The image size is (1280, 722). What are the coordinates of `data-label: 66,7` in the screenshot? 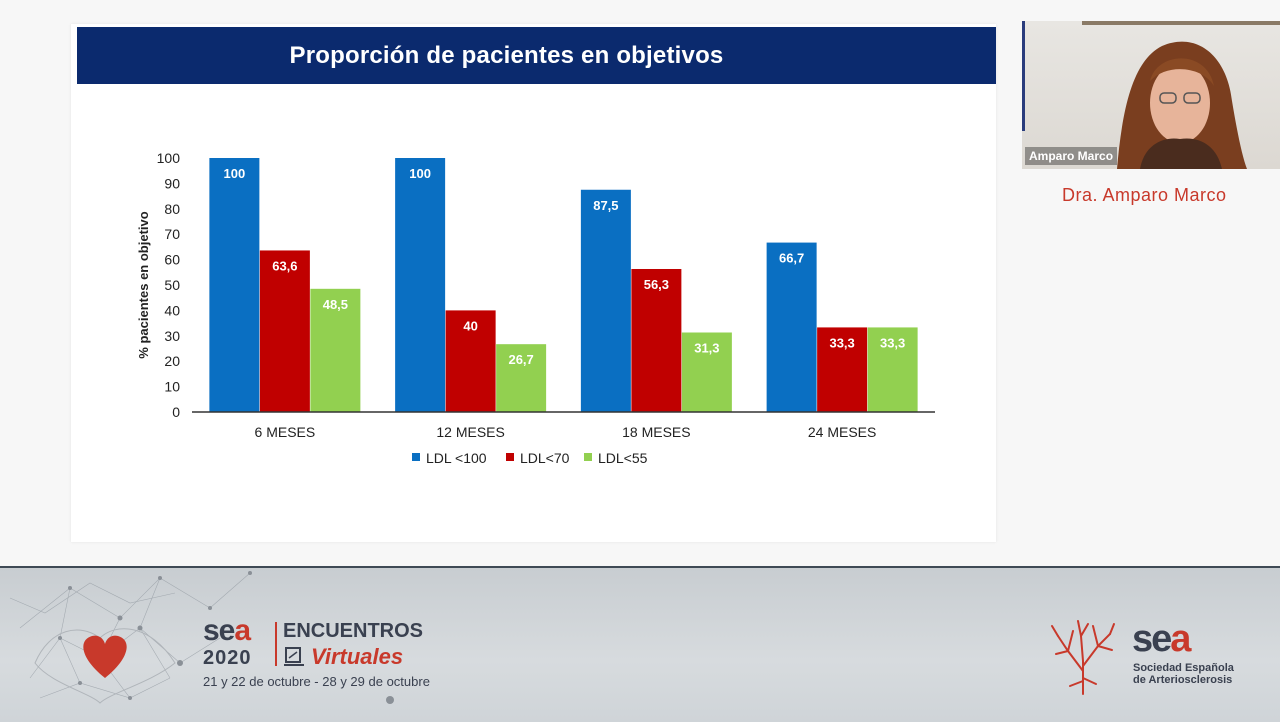 It's located at (791, 258).